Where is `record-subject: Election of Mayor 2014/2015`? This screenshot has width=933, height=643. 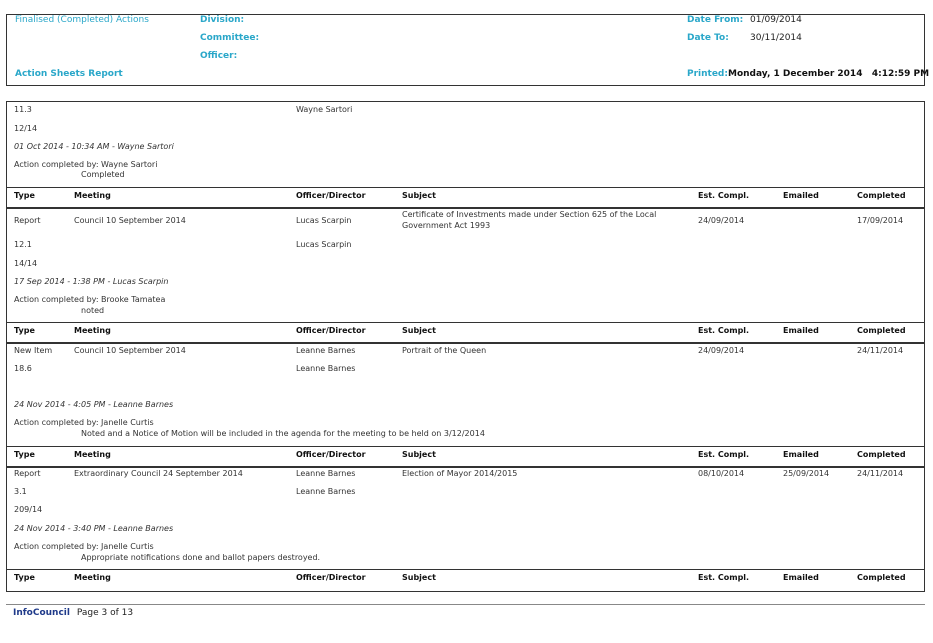
record-subject: Election of Mayor 2014/2015 is located at coordinates (460, 473).